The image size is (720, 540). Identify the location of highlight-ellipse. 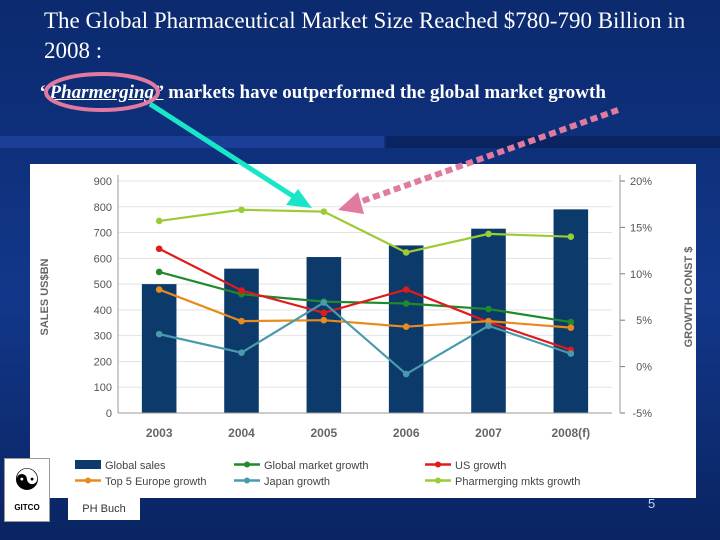
(102, 92).